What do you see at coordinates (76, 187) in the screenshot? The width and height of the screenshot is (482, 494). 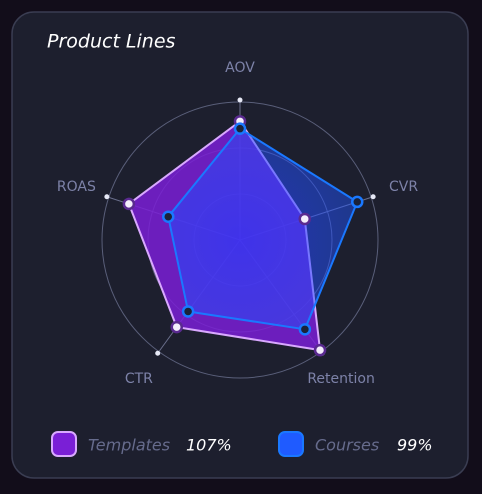 I see `axis-label: ROAS` at bounding box center [76, 187].